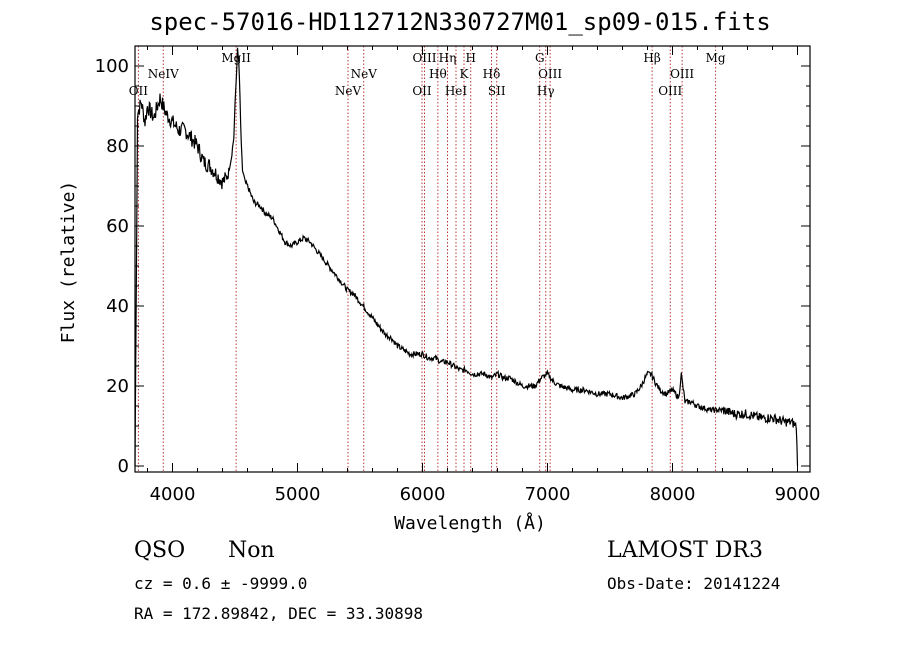  Describe the element at coordinates (117, 386) in the screenshot. I see `y-tick-label: 20` at that location.